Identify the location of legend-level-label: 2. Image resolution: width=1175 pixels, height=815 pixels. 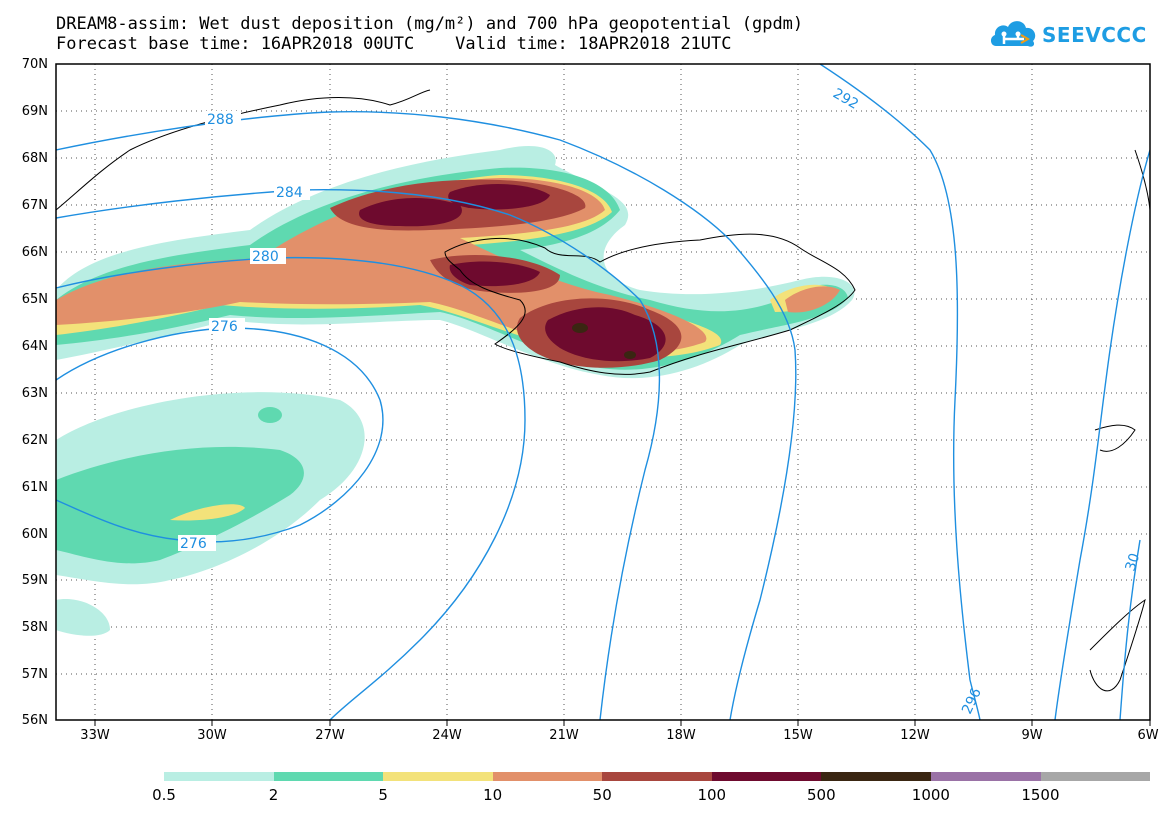
(273, 795).